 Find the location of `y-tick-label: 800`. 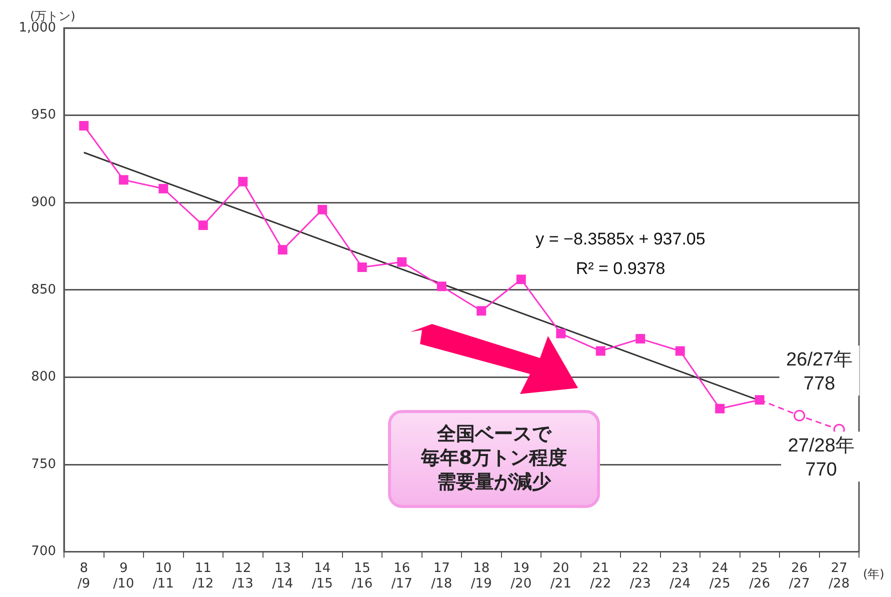

y-tick-label: 800 is located at coordinates (43, 377).